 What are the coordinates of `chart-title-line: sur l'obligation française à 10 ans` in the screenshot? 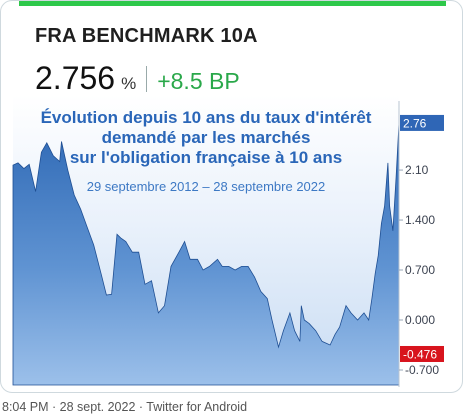 It's located at (206, 157).